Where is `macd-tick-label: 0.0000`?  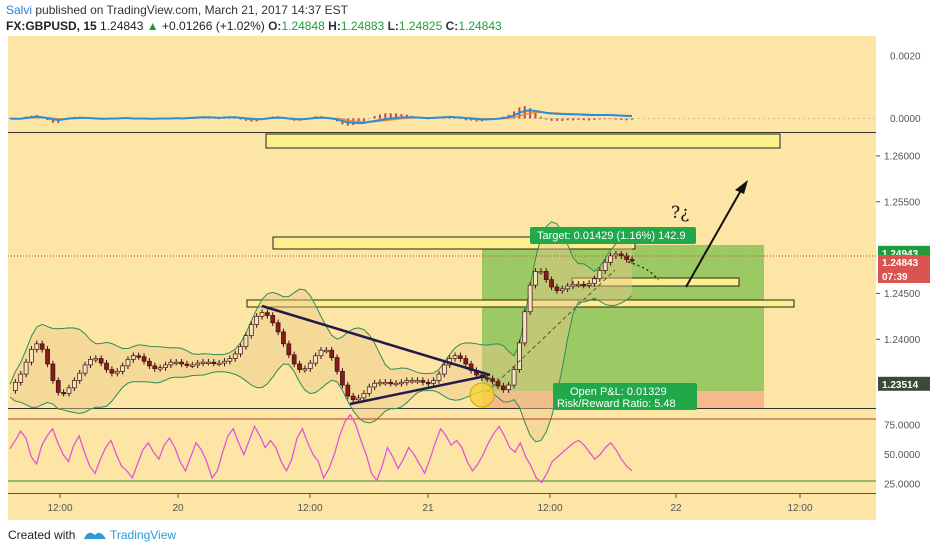 macd-tick-label: 0.0000 is located at coordinates (905, 119).